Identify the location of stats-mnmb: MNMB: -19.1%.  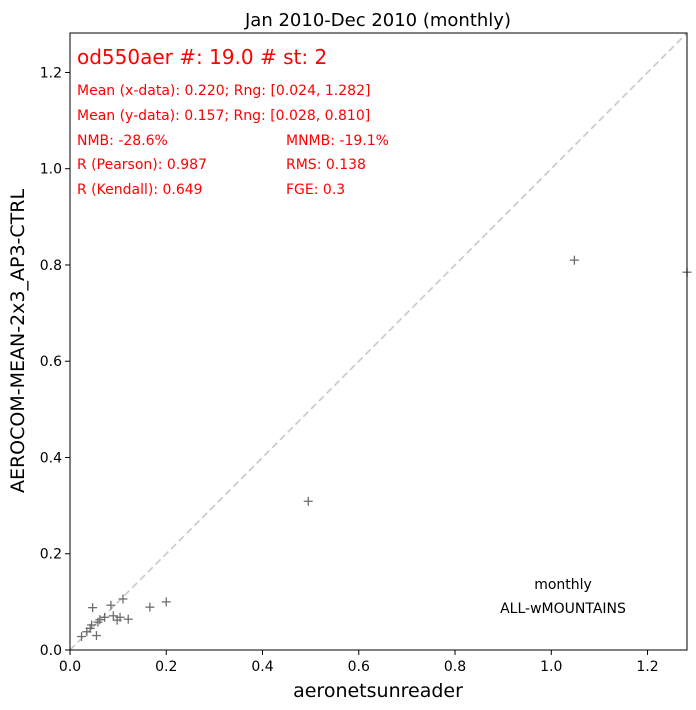
(337, 141).